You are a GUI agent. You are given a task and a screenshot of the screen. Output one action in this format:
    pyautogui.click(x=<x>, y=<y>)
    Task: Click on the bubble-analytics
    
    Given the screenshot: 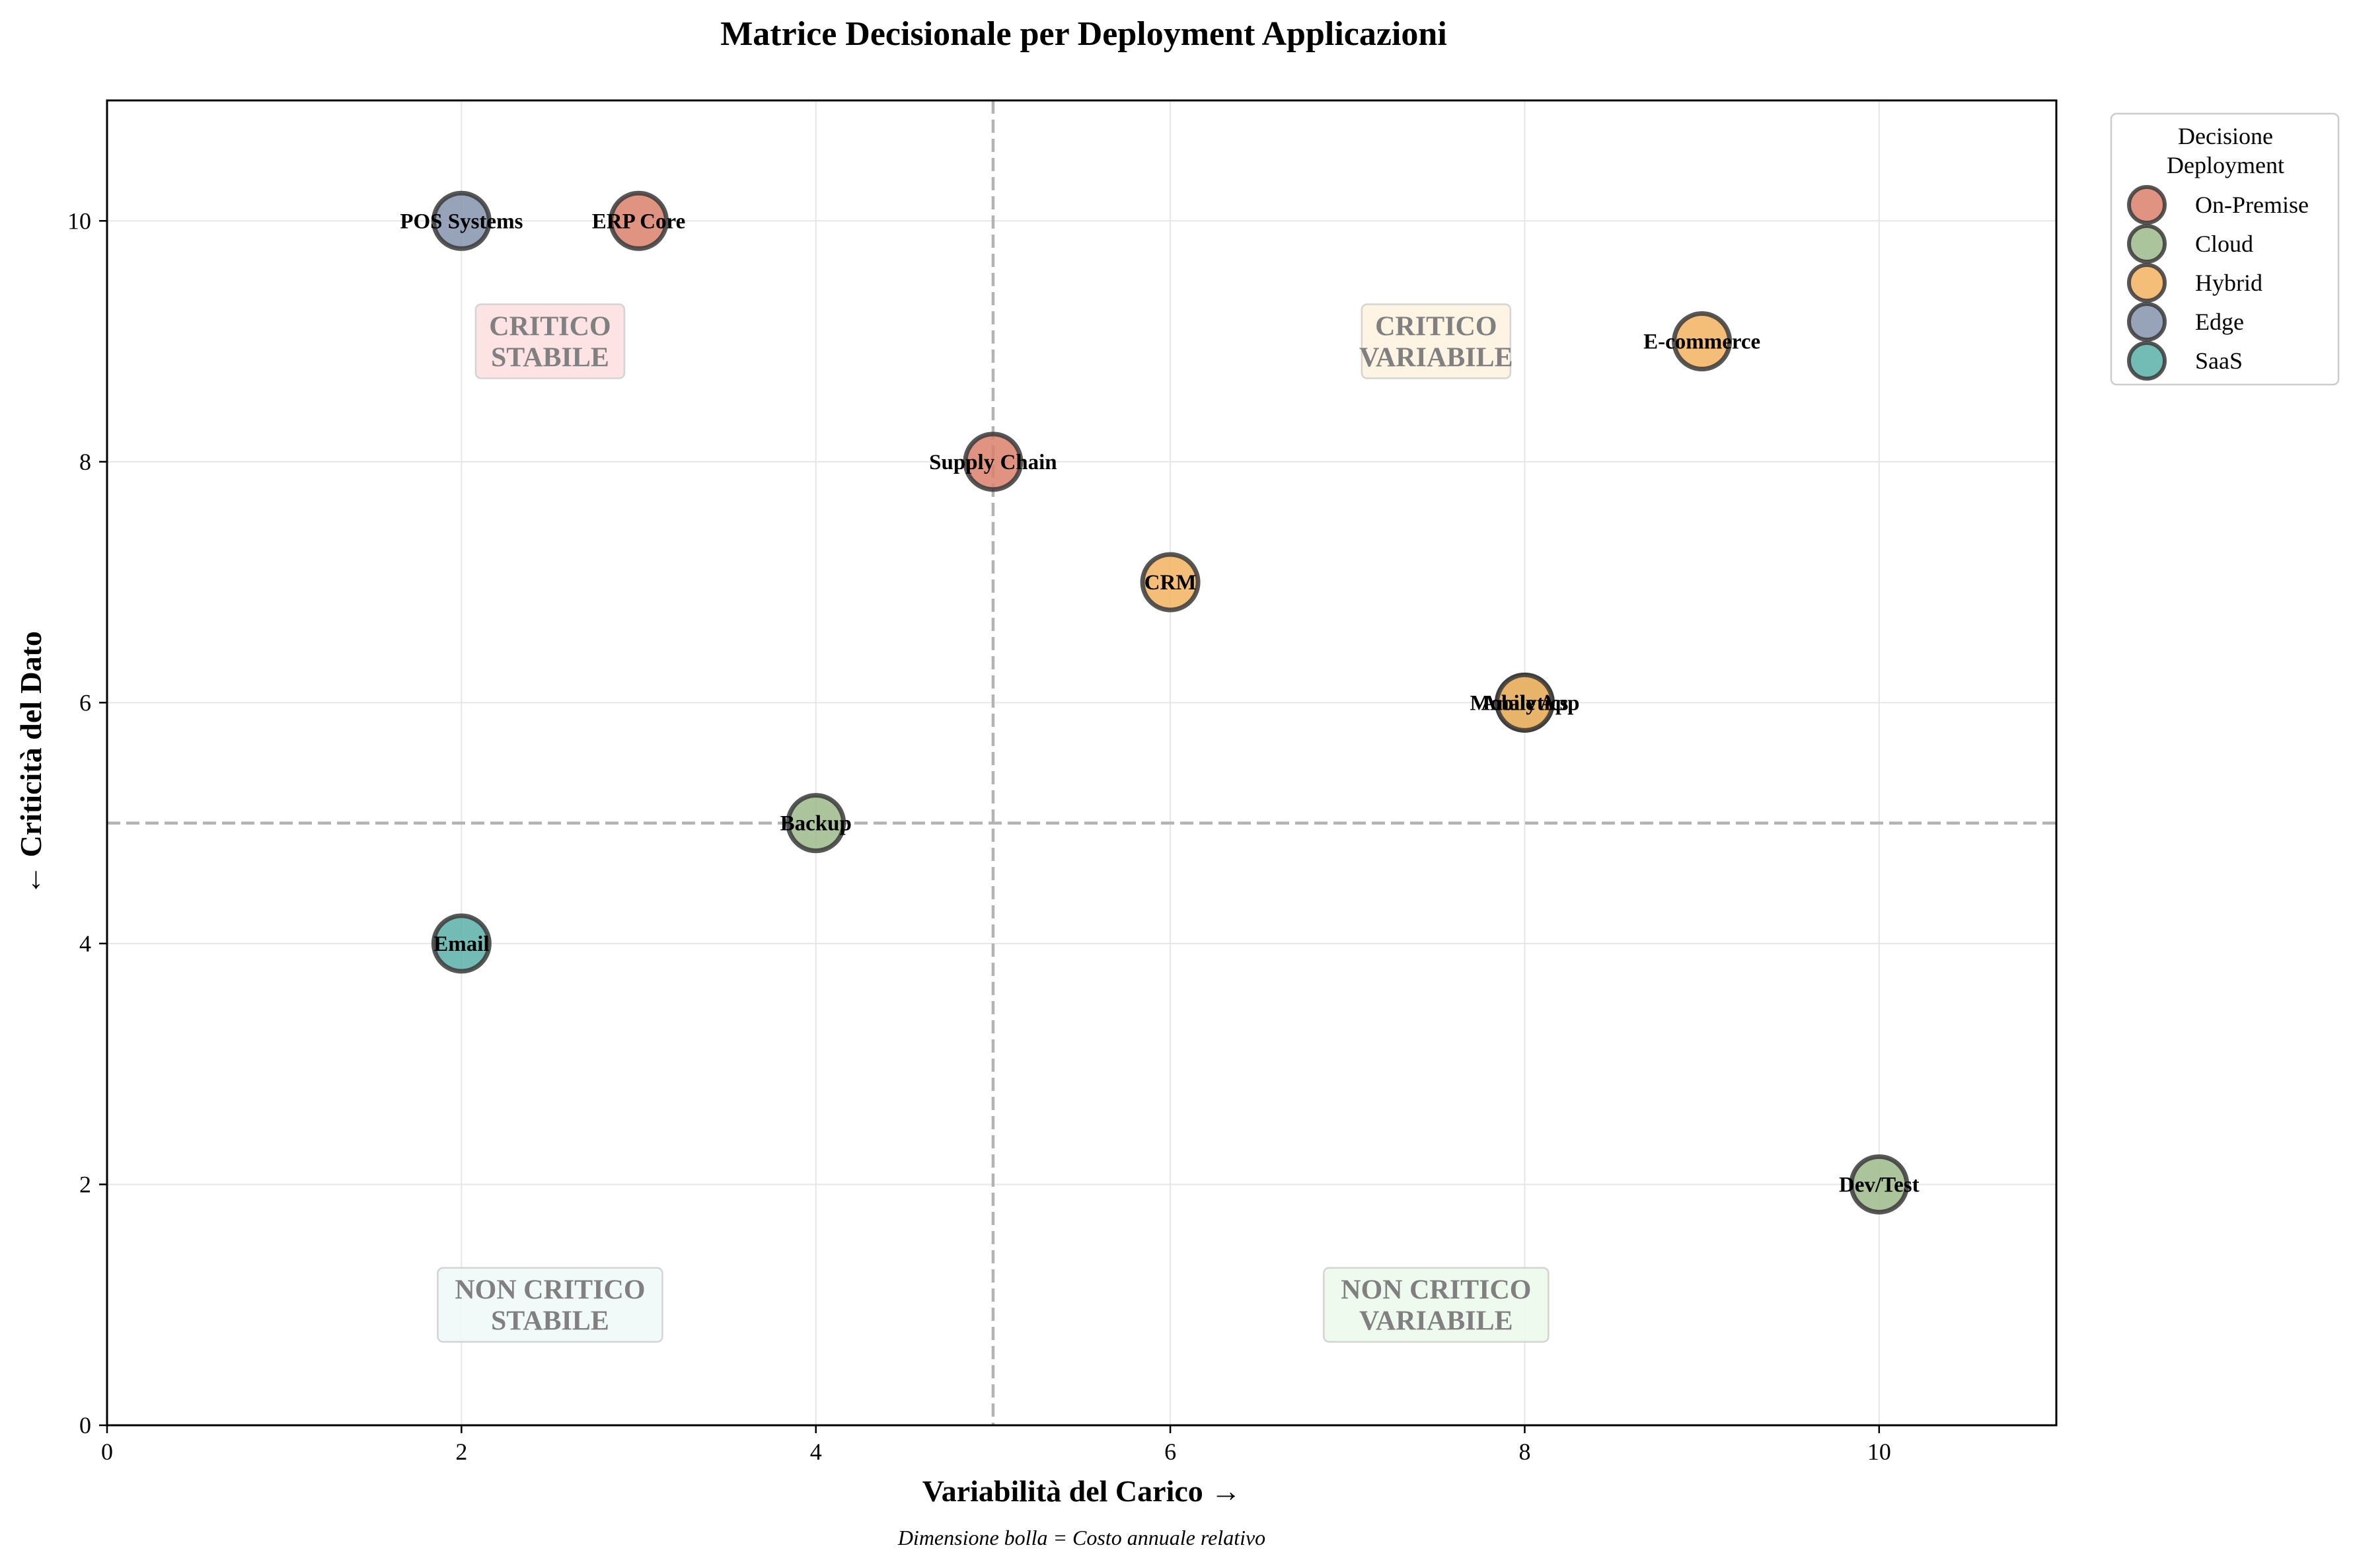 What is the action you would take?
    pyautogui.click(x=1525, y=702)
    